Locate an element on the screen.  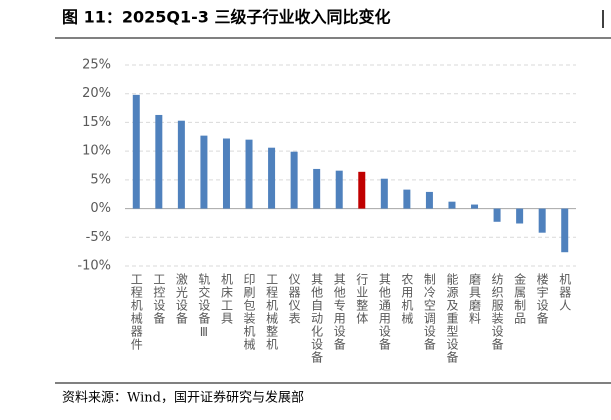
x-tick-label: 仪器仪表 is located at coordinates (294, 299).